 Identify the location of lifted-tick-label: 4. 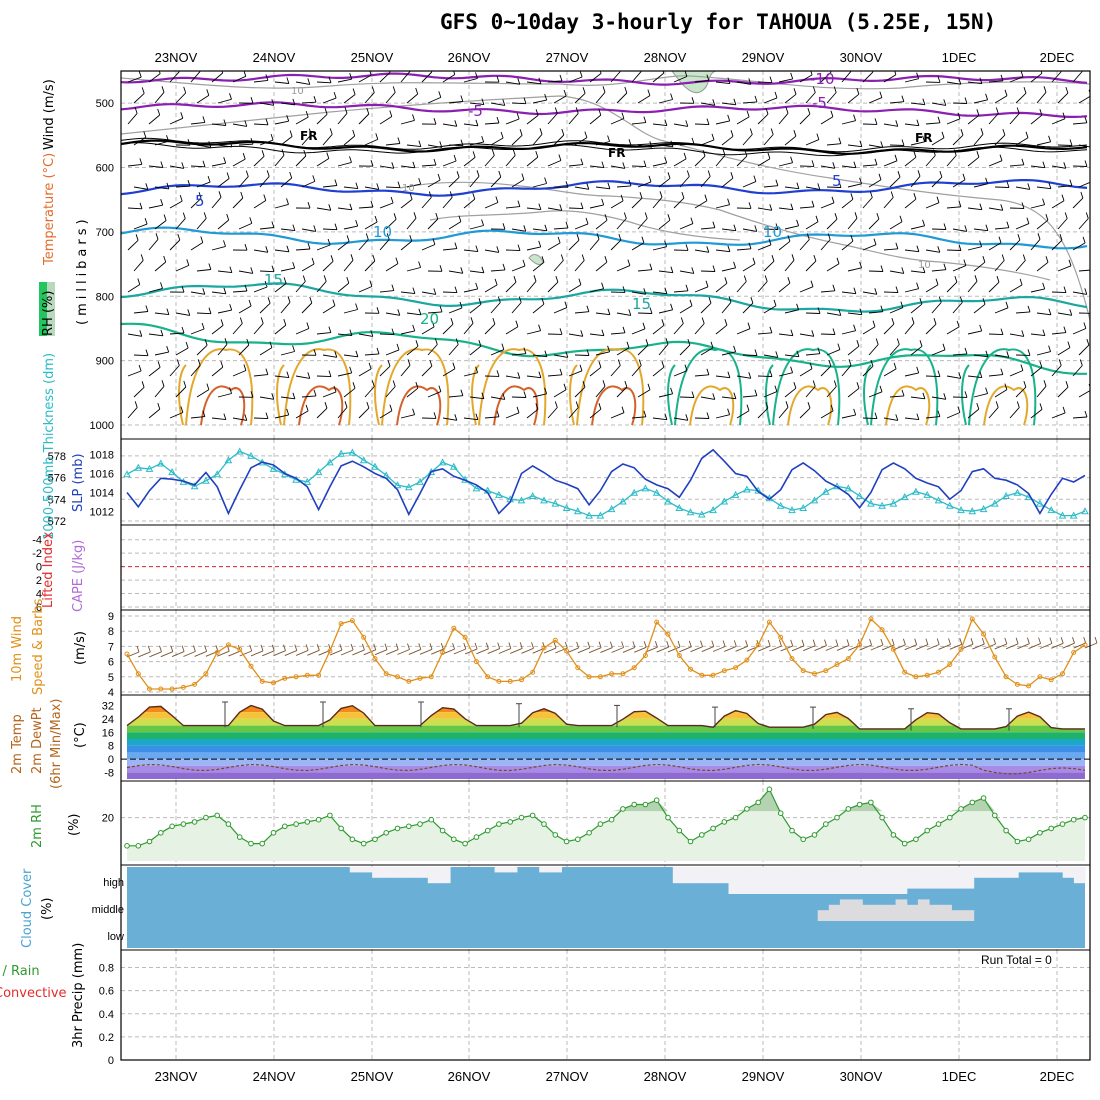
(39, 595).